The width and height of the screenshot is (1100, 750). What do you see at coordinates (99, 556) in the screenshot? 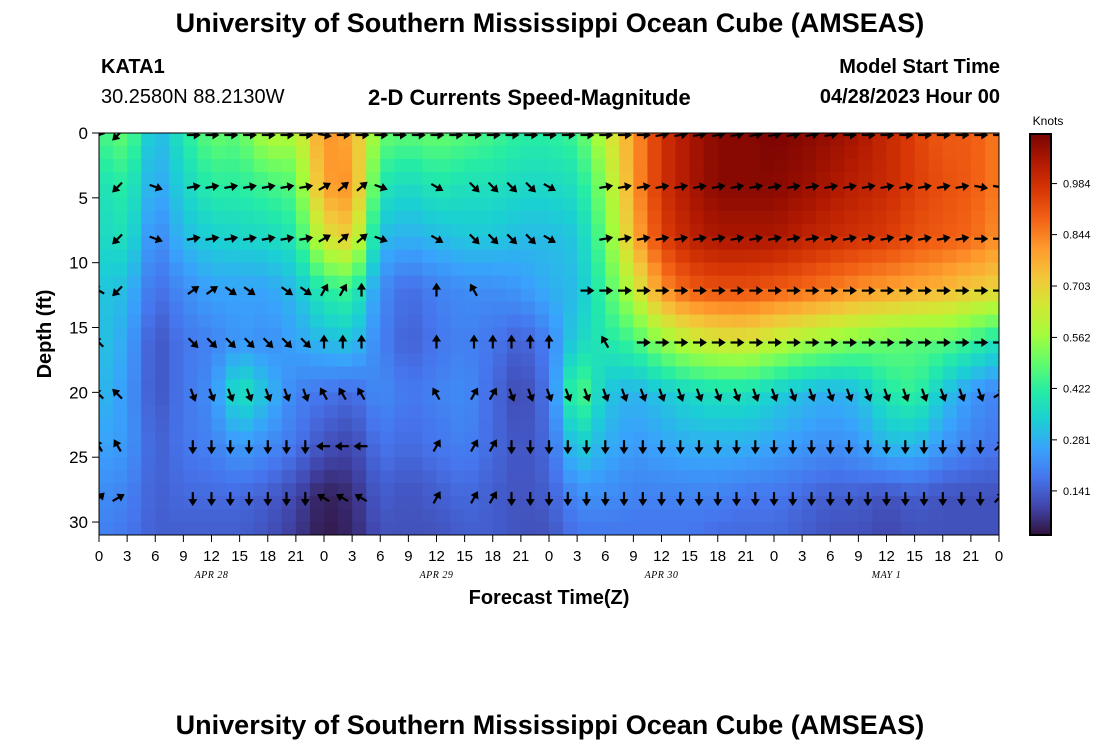
I see `x-tick-label: 0` at bounding box center [99, 556].